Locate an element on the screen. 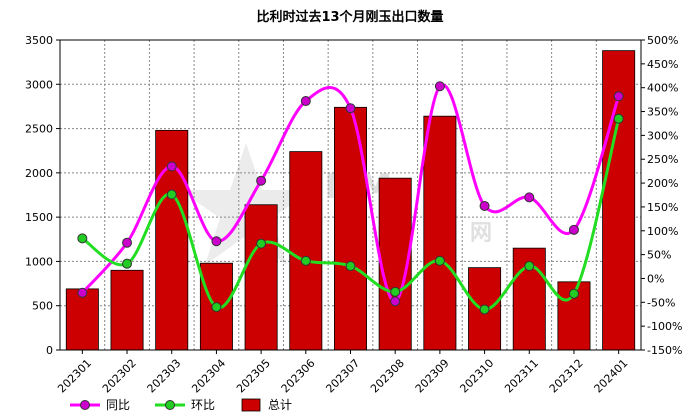 The width and height of the screenshot is (700, 416). y-left-tick-label: 2000 is located at coordinates (39, 173).